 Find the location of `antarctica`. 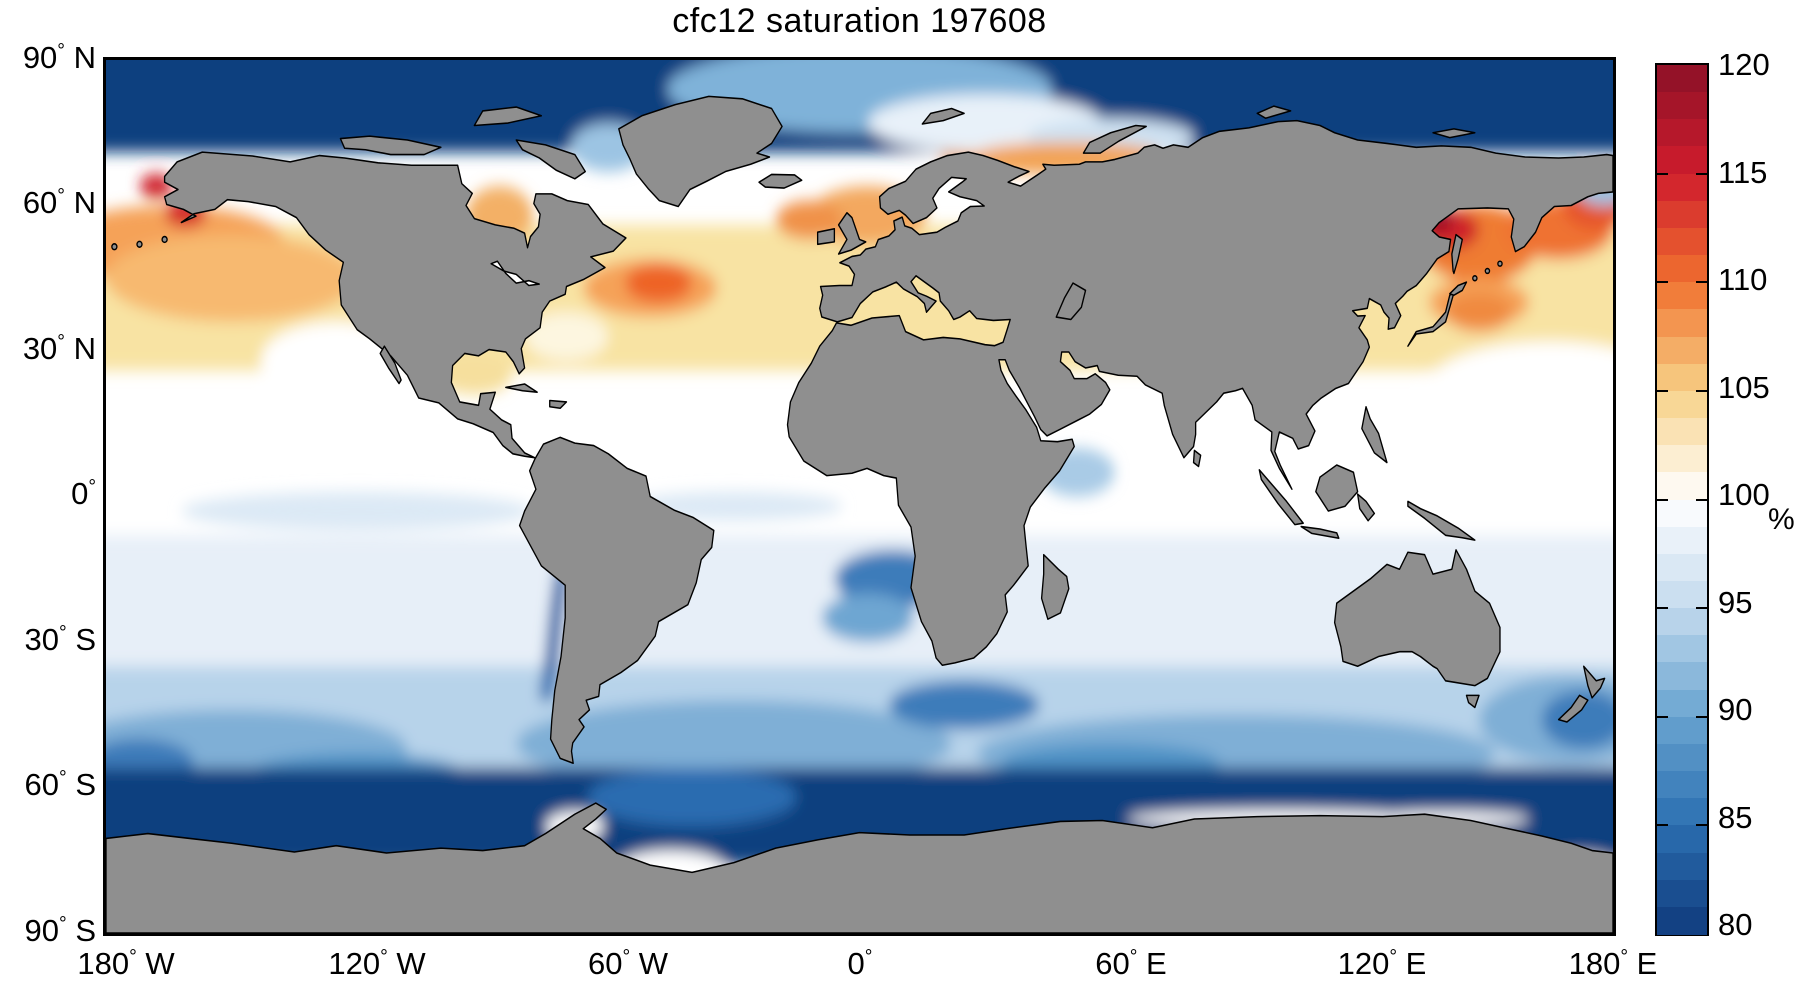

antarctica is located at coordinates (859, 867).